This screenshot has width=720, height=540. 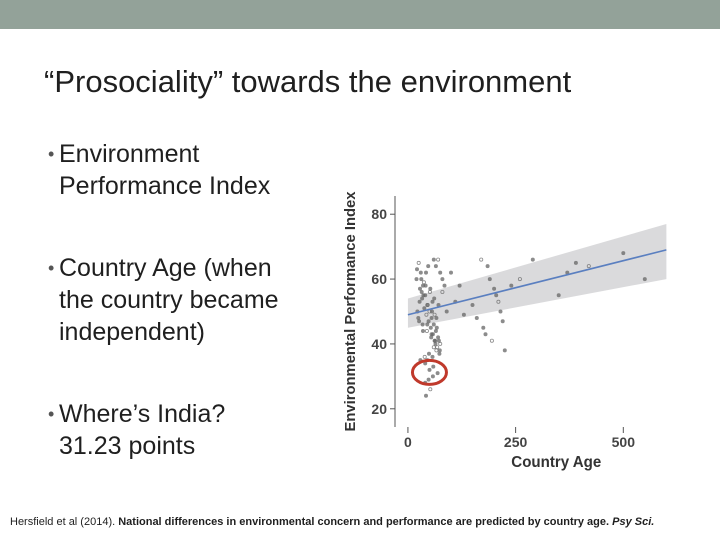 What do you see at coordinates (64, 522) in the screenshot?
I see `citation-authors: Hersfield et al (2014).` at bounding box center [64, 522].